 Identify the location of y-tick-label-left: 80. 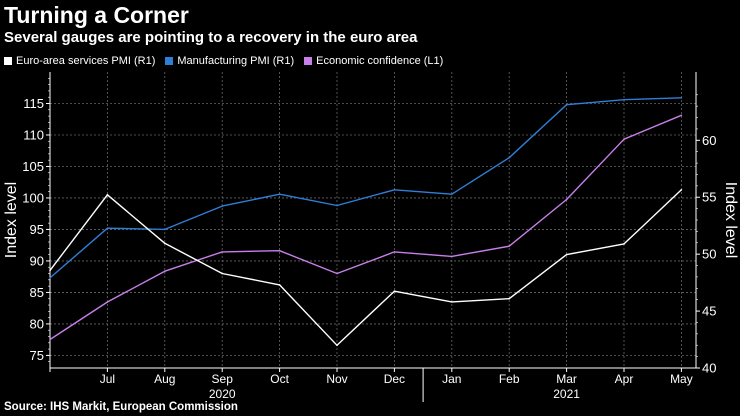
(37, 323).